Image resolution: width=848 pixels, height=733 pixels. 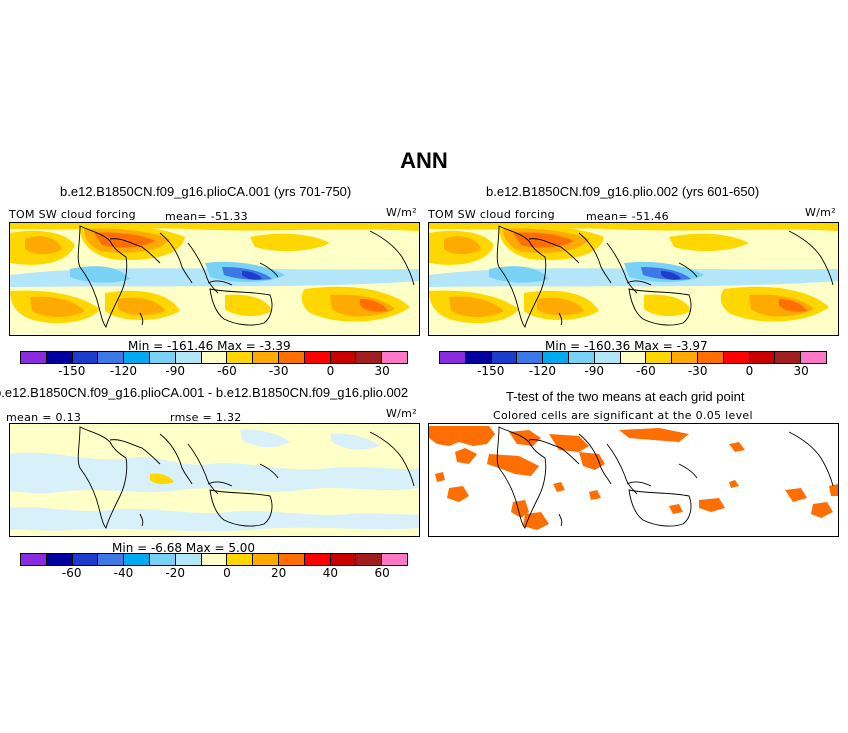 I want to click on colorbar-1-tick-label: 30, so click(x=382, y=371).